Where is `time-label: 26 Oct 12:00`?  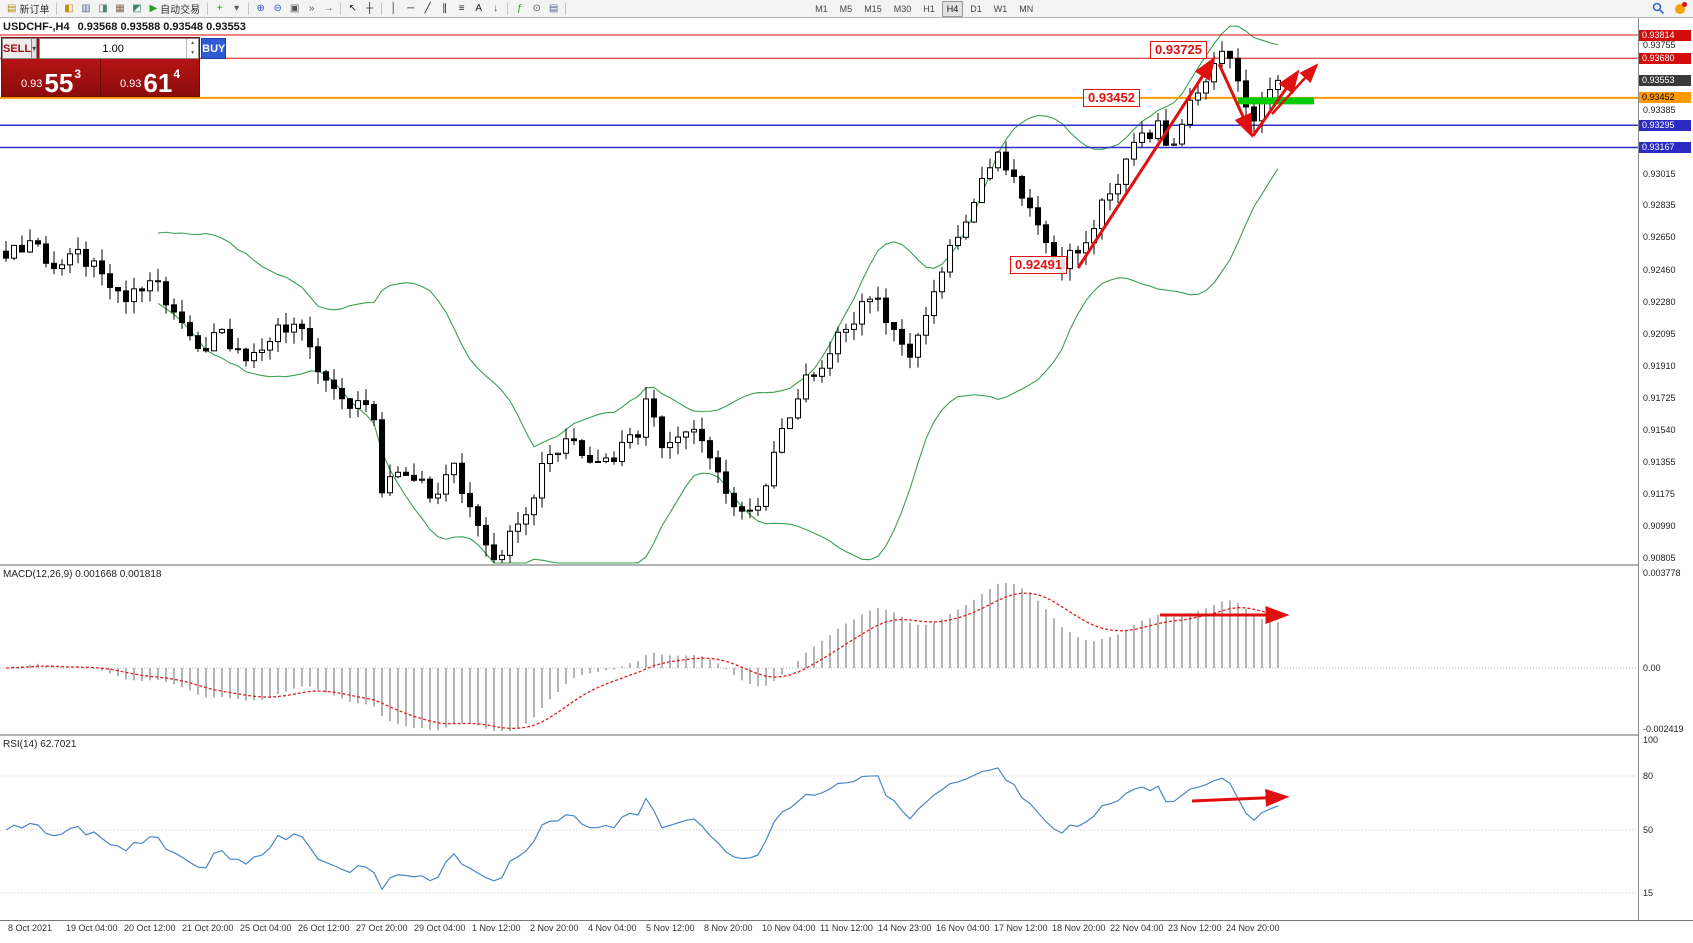 time-label: 26 Oct 12:00 is located at coordinates (324, 928).